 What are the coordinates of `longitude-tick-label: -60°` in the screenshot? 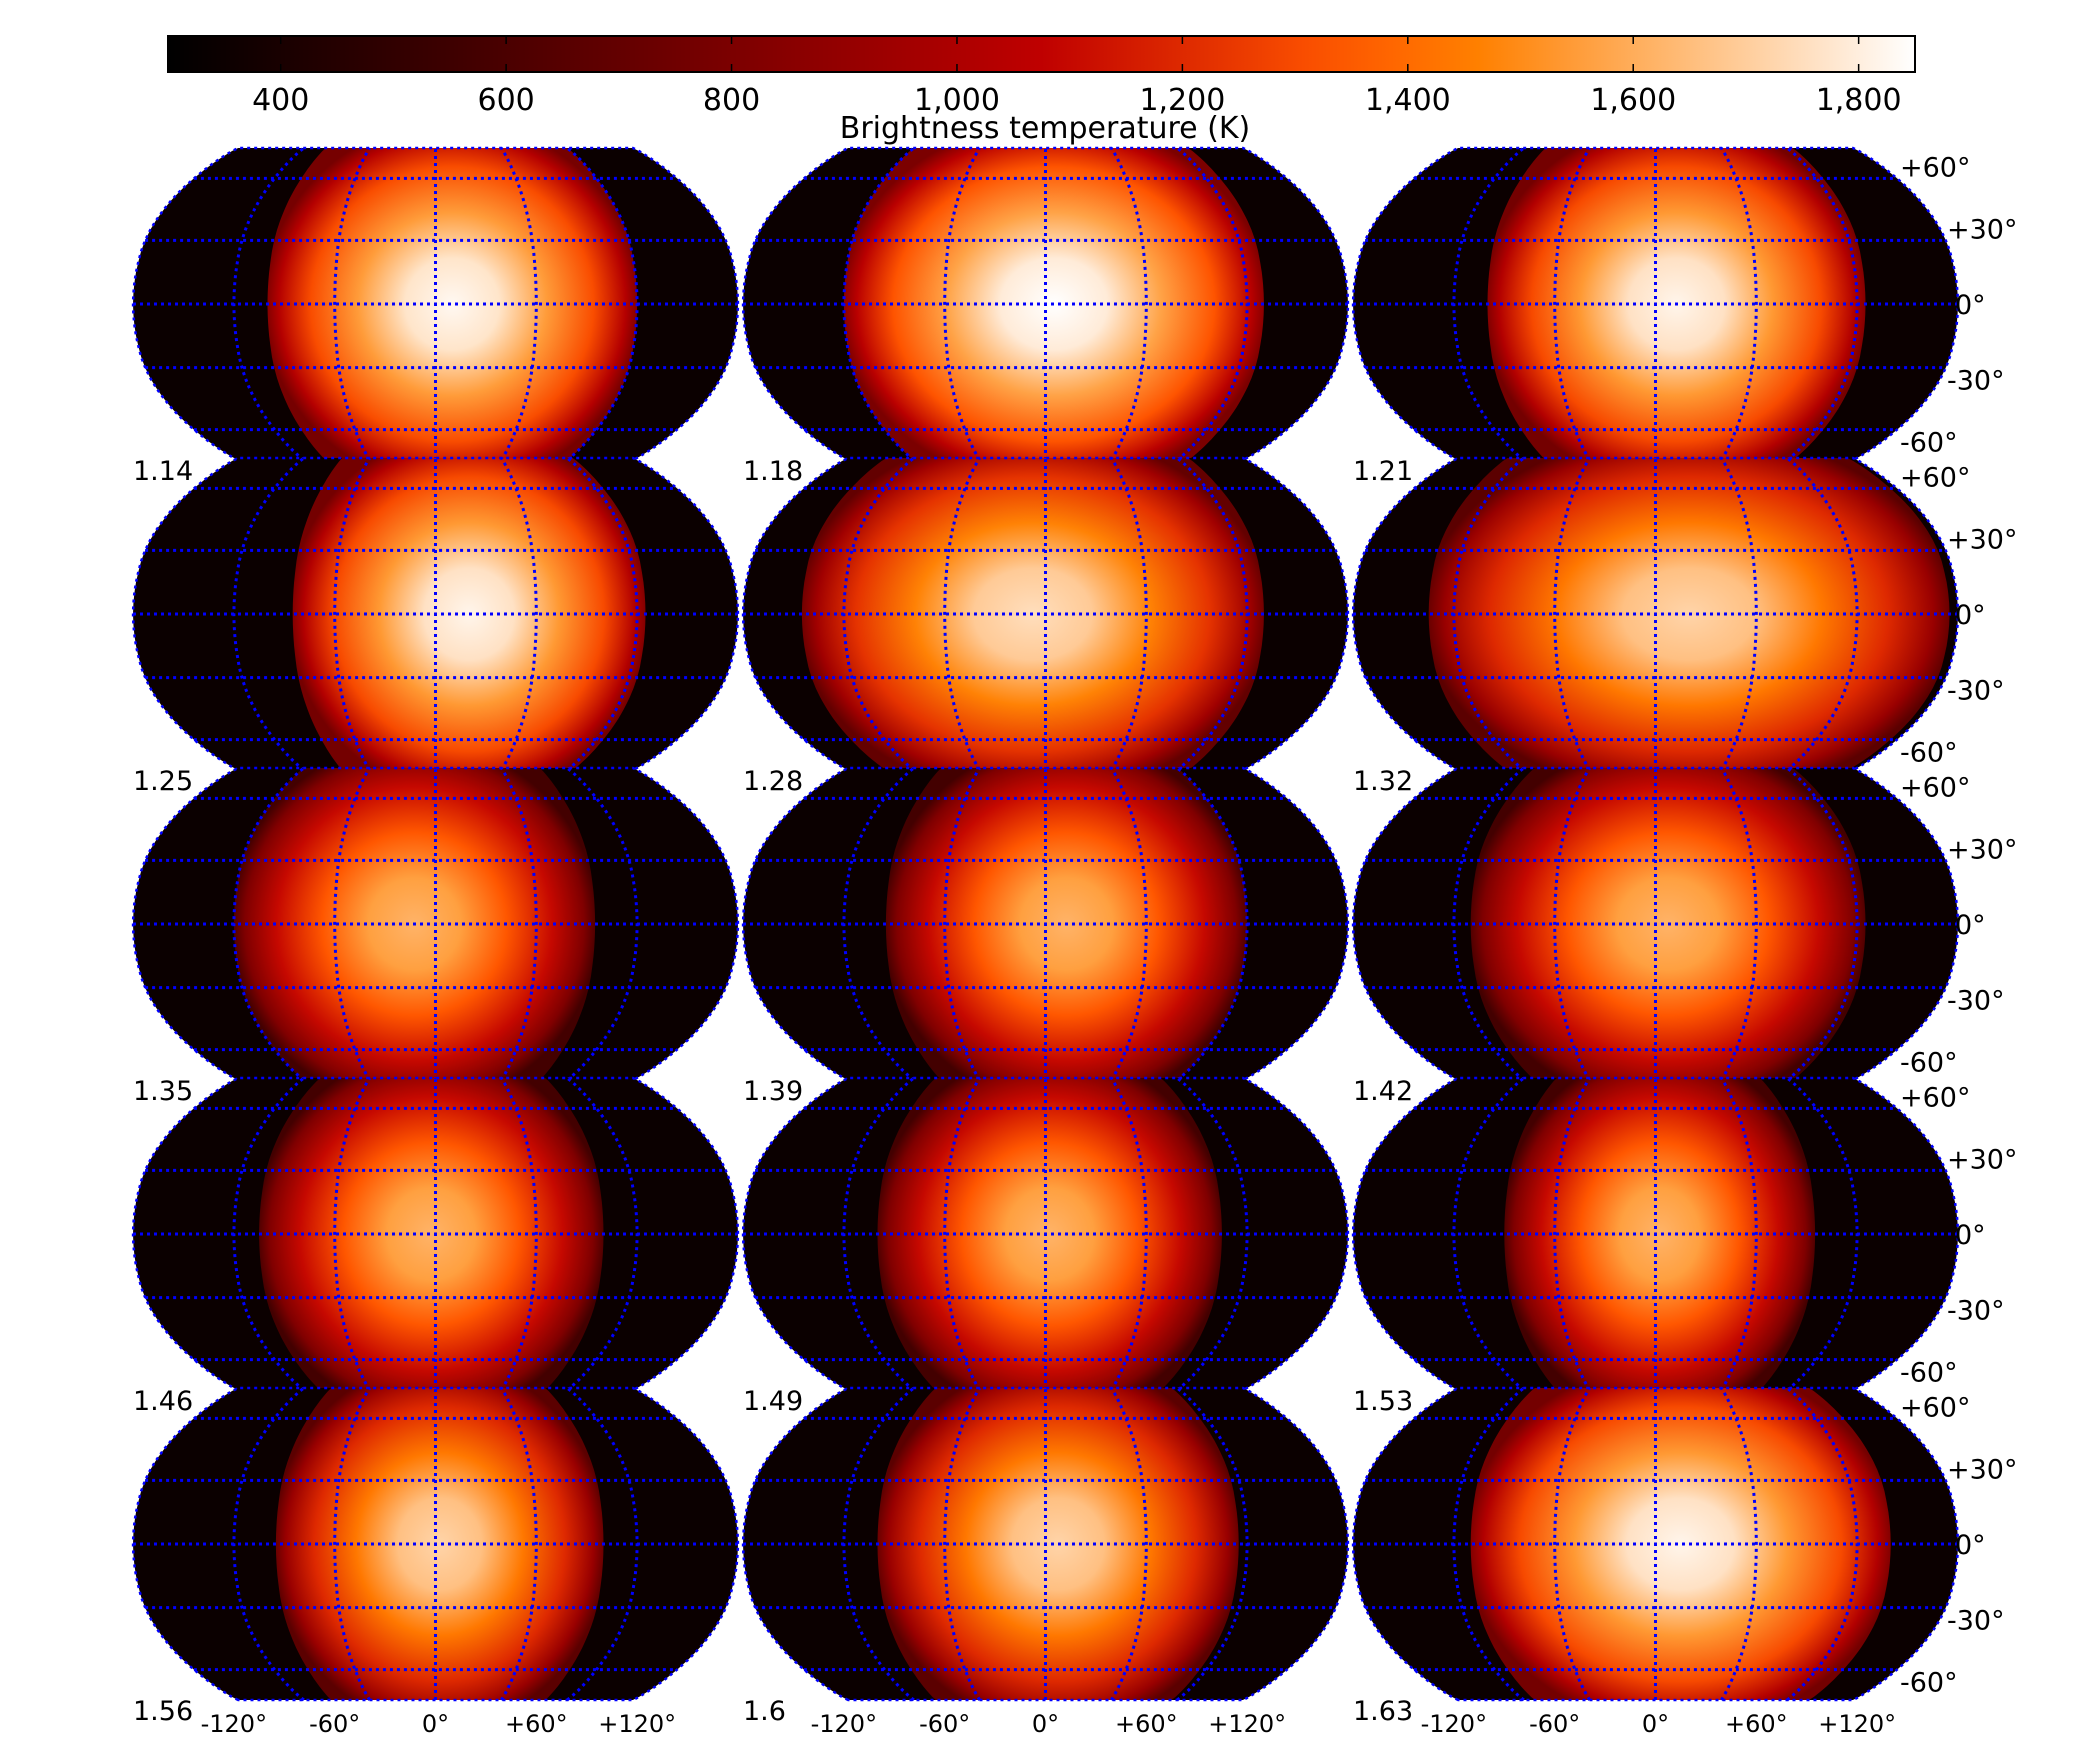 It's located at (944, 1724).